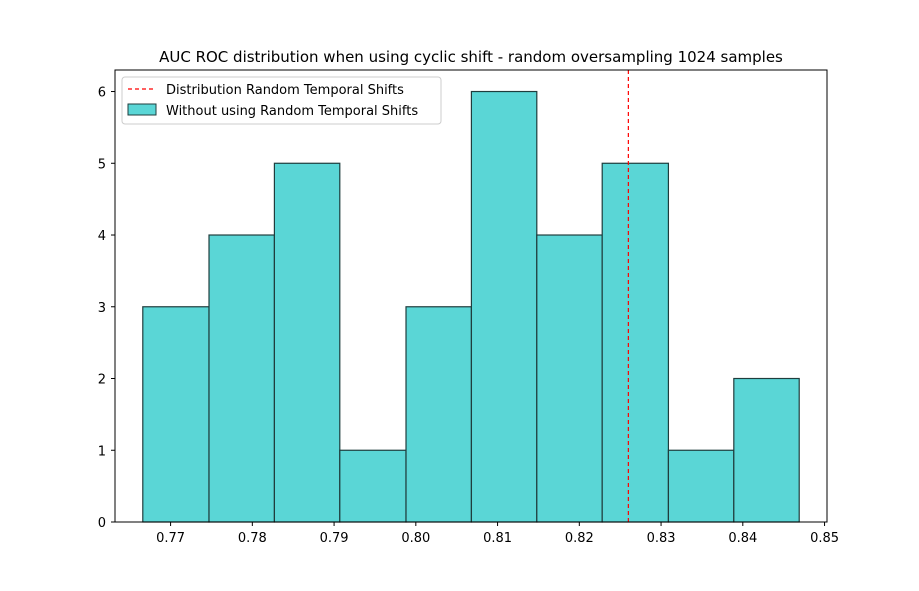 The width and height of the screenshot is (919, 591). Describe the element at coordinates (824, 538) in the screenshot. I see `x-tick-label: 0.85` at that location.